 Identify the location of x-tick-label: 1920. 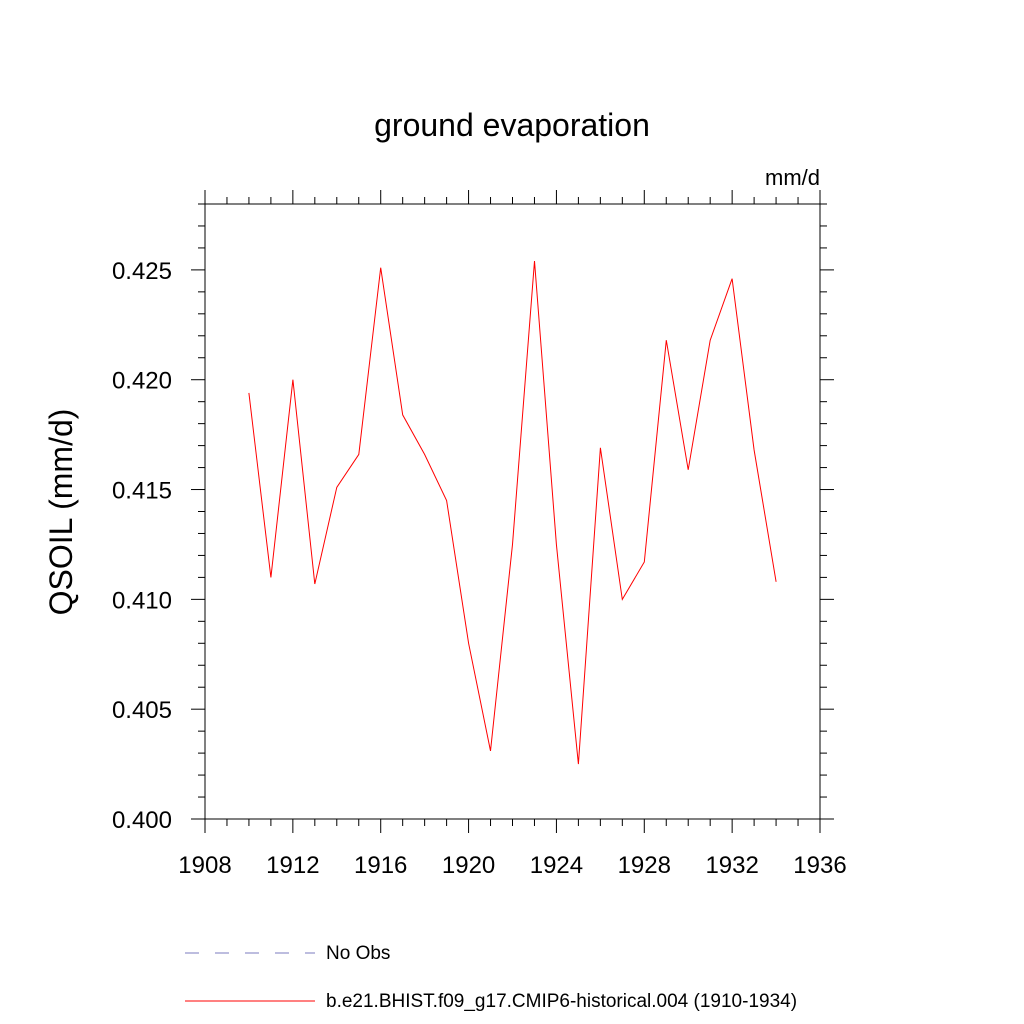
(468, 865).